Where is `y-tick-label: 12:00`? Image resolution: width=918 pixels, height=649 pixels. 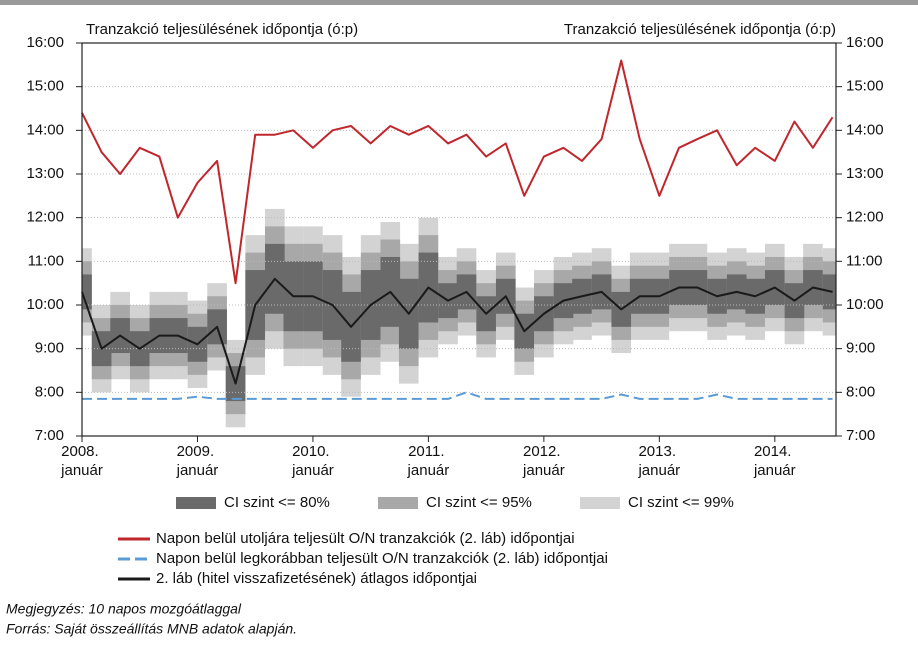 y-tick-label: 12:00 is located at coordinates (45, 217).